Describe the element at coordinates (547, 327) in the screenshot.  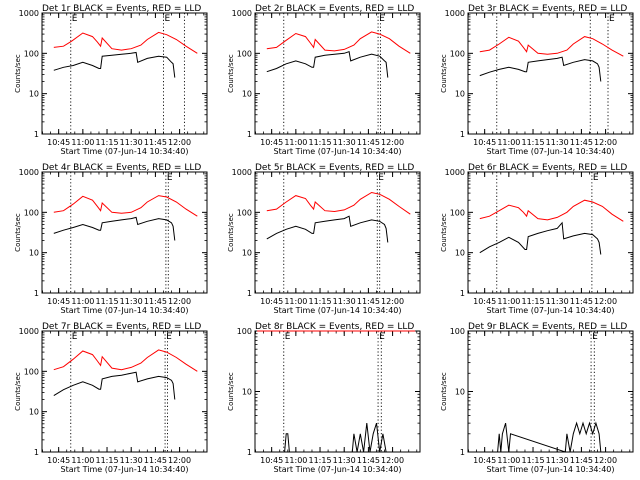
I see `panel-title: Det 9r BLACK = Events, RED = LLD` at that location.